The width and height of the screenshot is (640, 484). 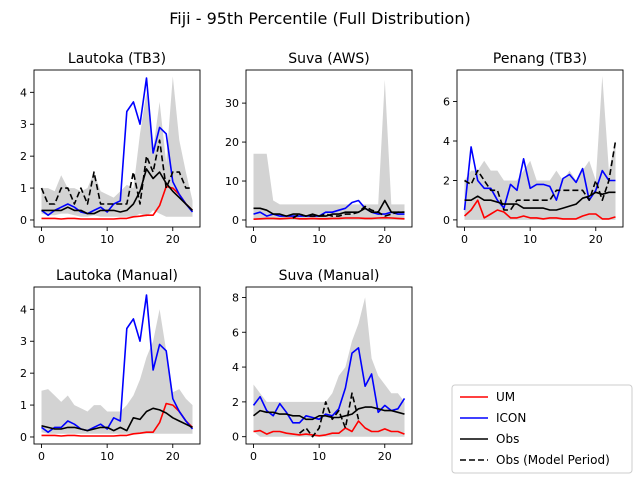 I want to click on subplot-lautoka-manual: 0 10 20 0 1 2 3 4 Lautoka (Manual), so click(x=110, y=365).